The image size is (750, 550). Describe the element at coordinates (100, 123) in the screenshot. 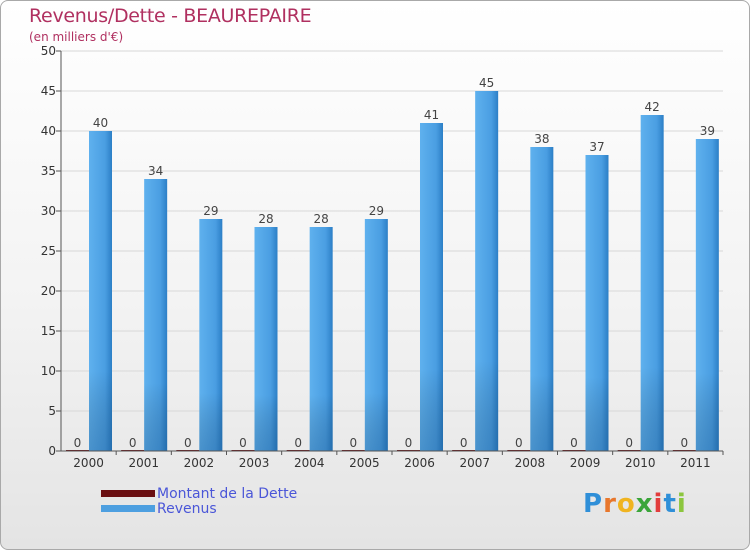

I see `revenue-value-label: 40` at that location.